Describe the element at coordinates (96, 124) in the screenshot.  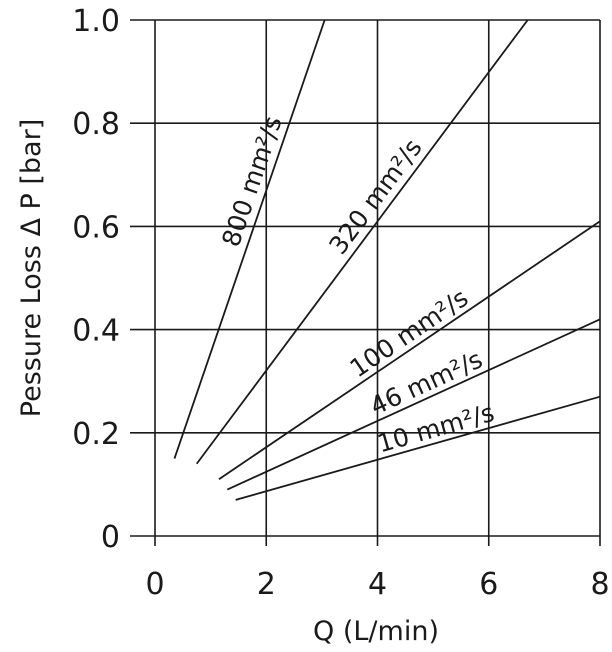
I see `y-tick-label-4: 0.8` at that location.